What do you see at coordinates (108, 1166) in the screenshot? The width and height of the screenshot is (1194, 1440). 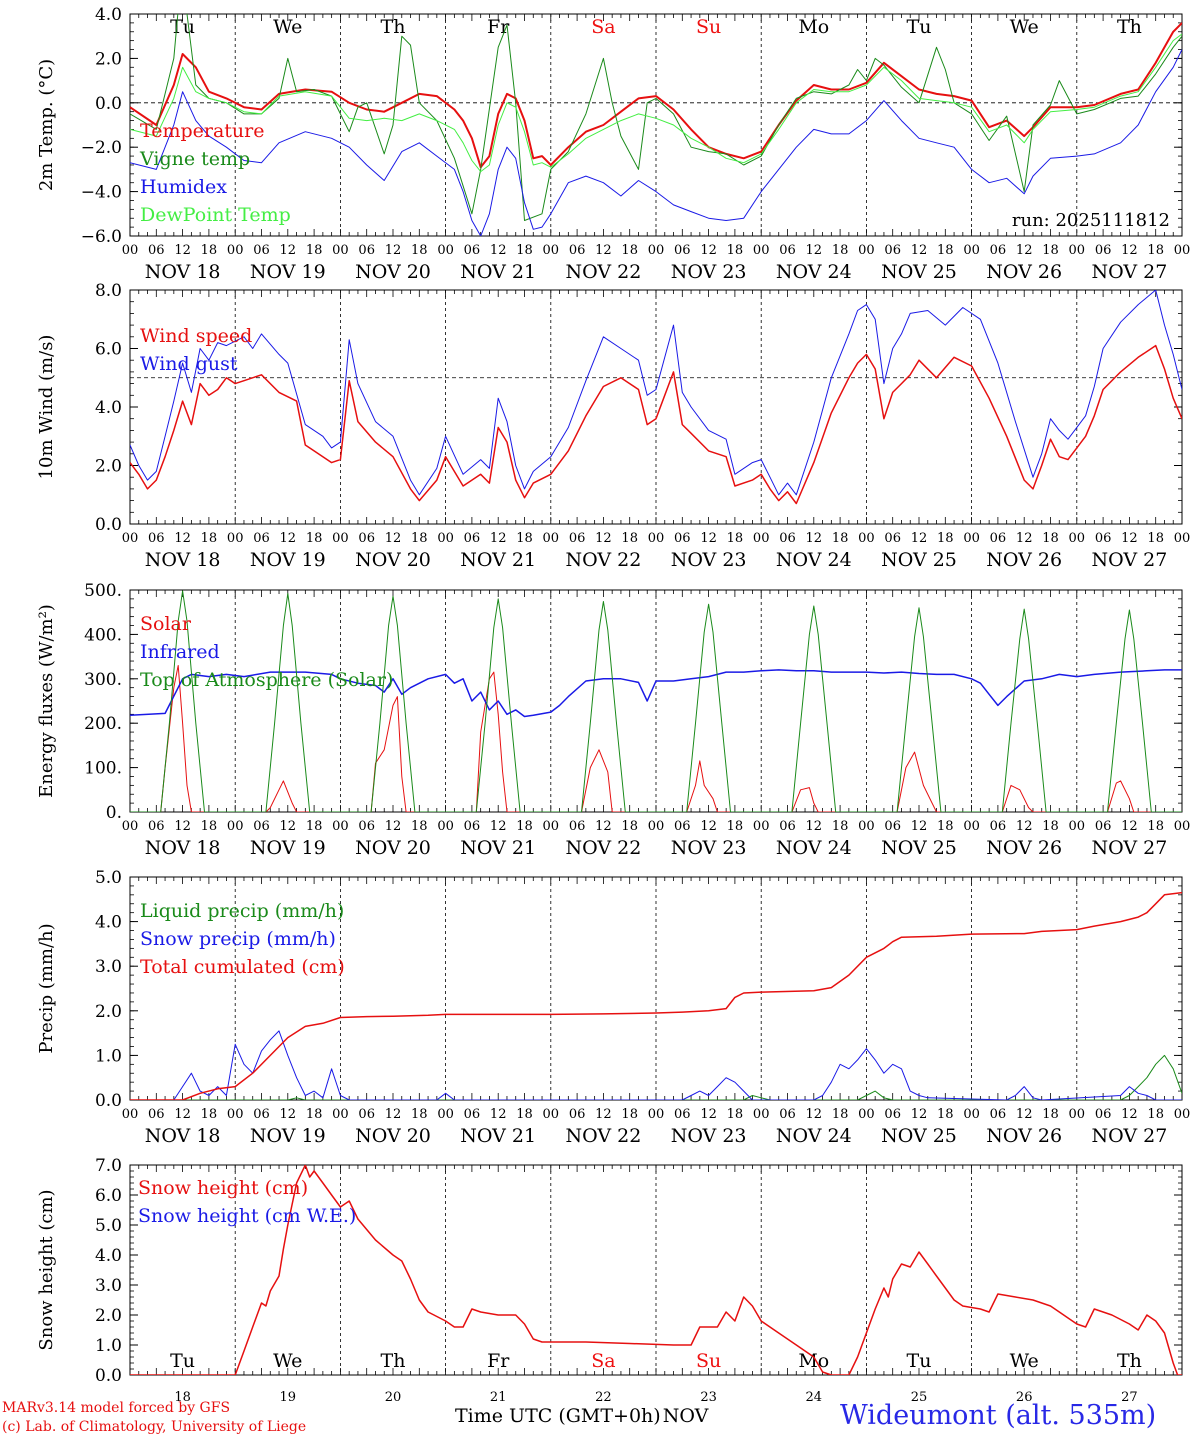 I see `y-tick-label: 7.0` at bounding box center [108, 1166].